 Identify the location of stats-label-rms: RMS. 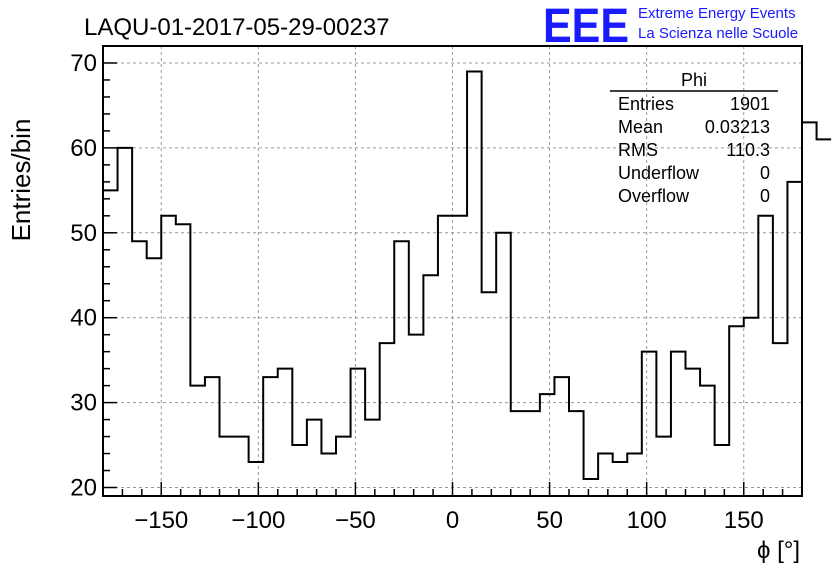
(638, 150).